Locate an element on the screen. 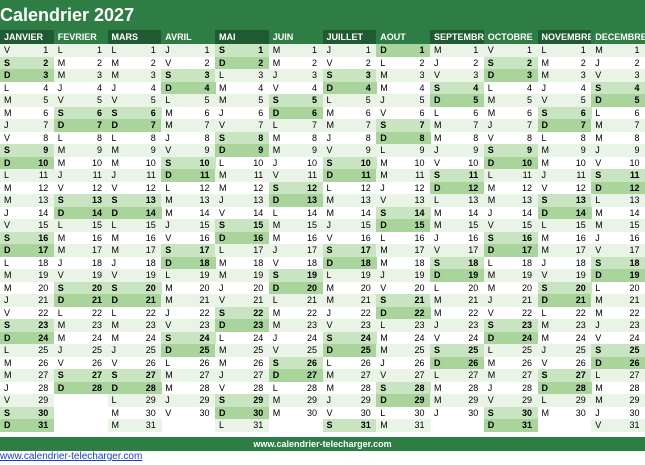 This screenshot has width=645, height=465. day-cell: J 23 is located at coordinates (457, 325).